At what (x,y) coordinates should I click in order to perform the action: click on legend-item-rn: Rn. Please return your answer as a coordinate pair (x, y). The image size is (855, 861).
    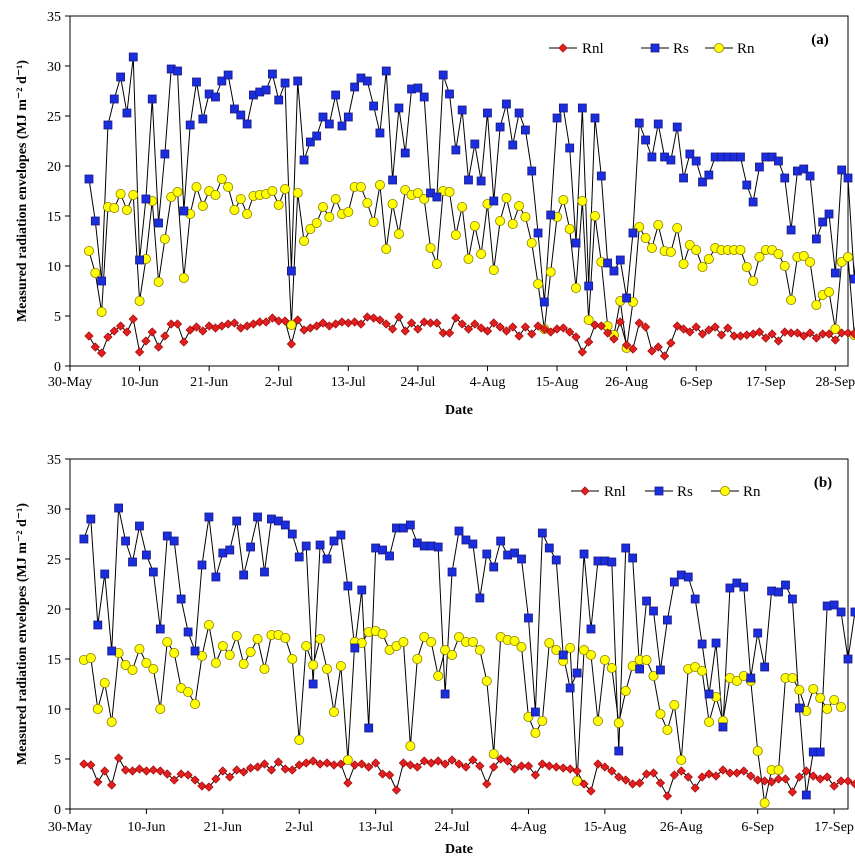
    Looking at the image, I should click on (730, 49).